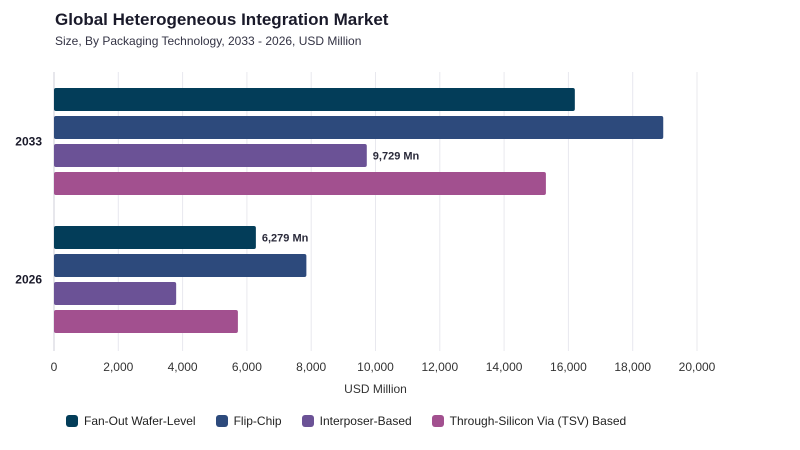 The width and height of the screenshot is (800, 450). I want to click on x-tick-label: 12,000, so click(439, 367).